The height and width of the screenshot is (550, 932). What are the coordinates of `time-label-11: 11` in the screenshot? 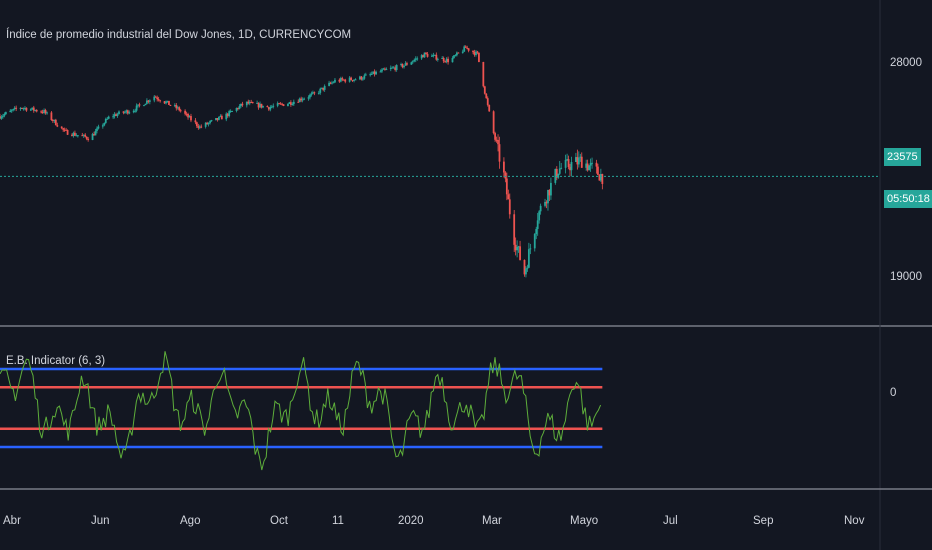 It's located at (338, 521).